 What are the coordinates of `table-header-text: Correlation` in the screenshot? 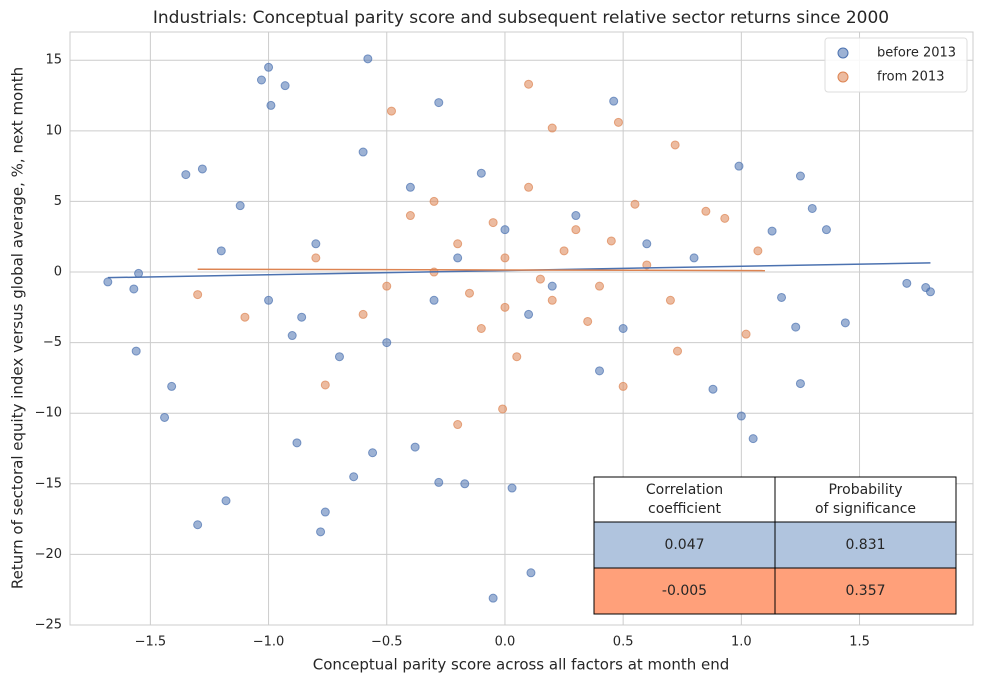 It's located at (684, 490).